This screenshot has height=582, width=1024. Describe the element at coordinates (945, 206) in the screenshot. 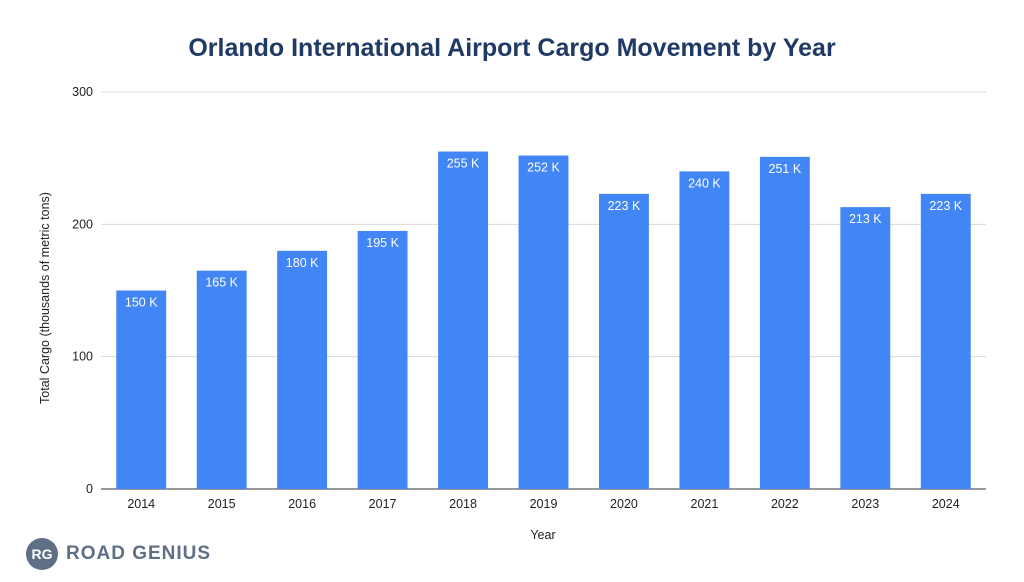

I see `data-label-2024: 223 K` at that location.